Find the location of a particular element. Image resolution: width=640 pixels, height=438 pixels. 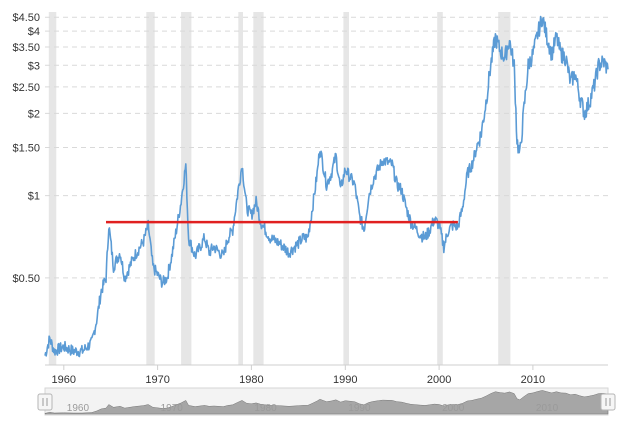

navigator-left-handle is located at coordinates (45, 402).